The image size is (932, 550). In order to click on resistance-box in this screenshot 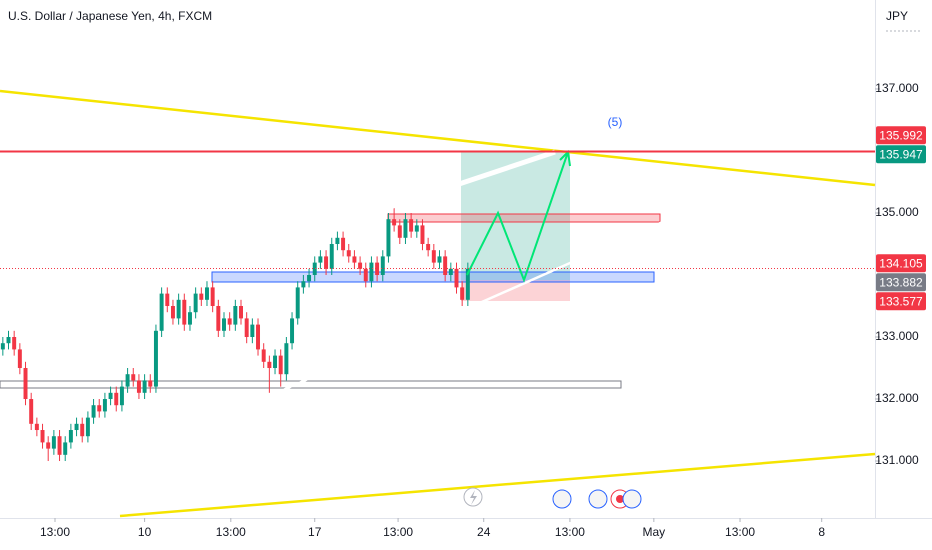, I will do `click(524, 218)`.